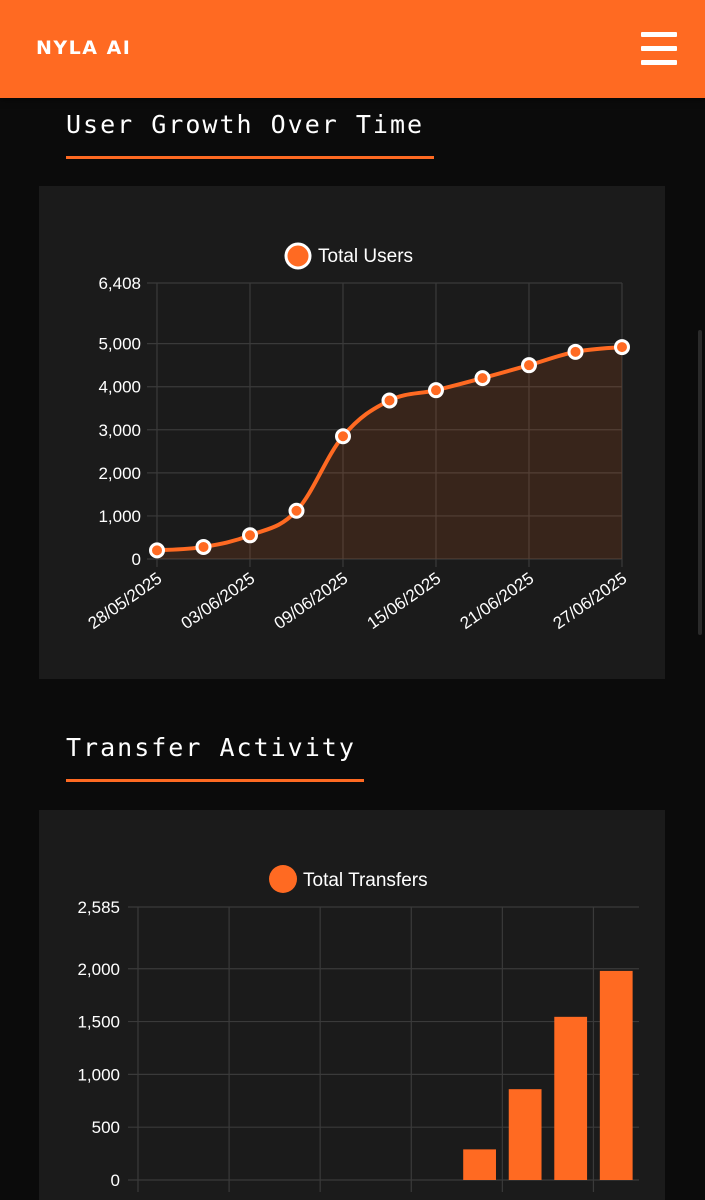  I want to click on y-tick-label: 4,000, so click(119, 387).